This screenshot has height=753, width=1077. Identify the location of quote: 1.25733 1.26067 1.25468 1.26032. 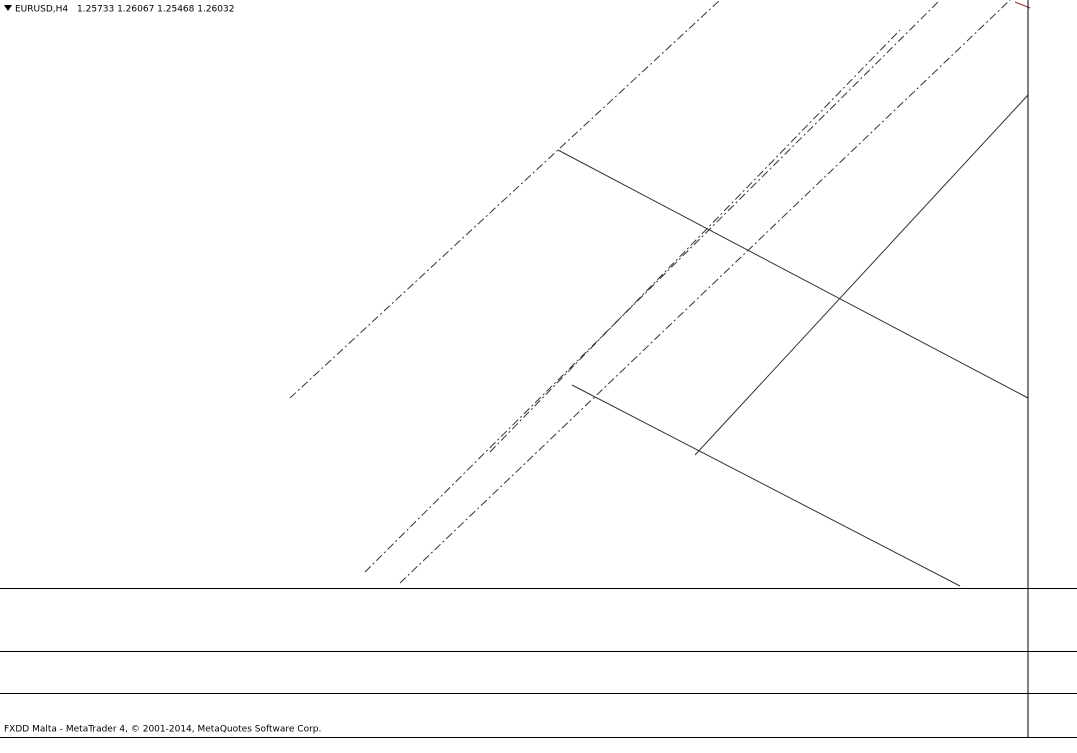
(155, 10).